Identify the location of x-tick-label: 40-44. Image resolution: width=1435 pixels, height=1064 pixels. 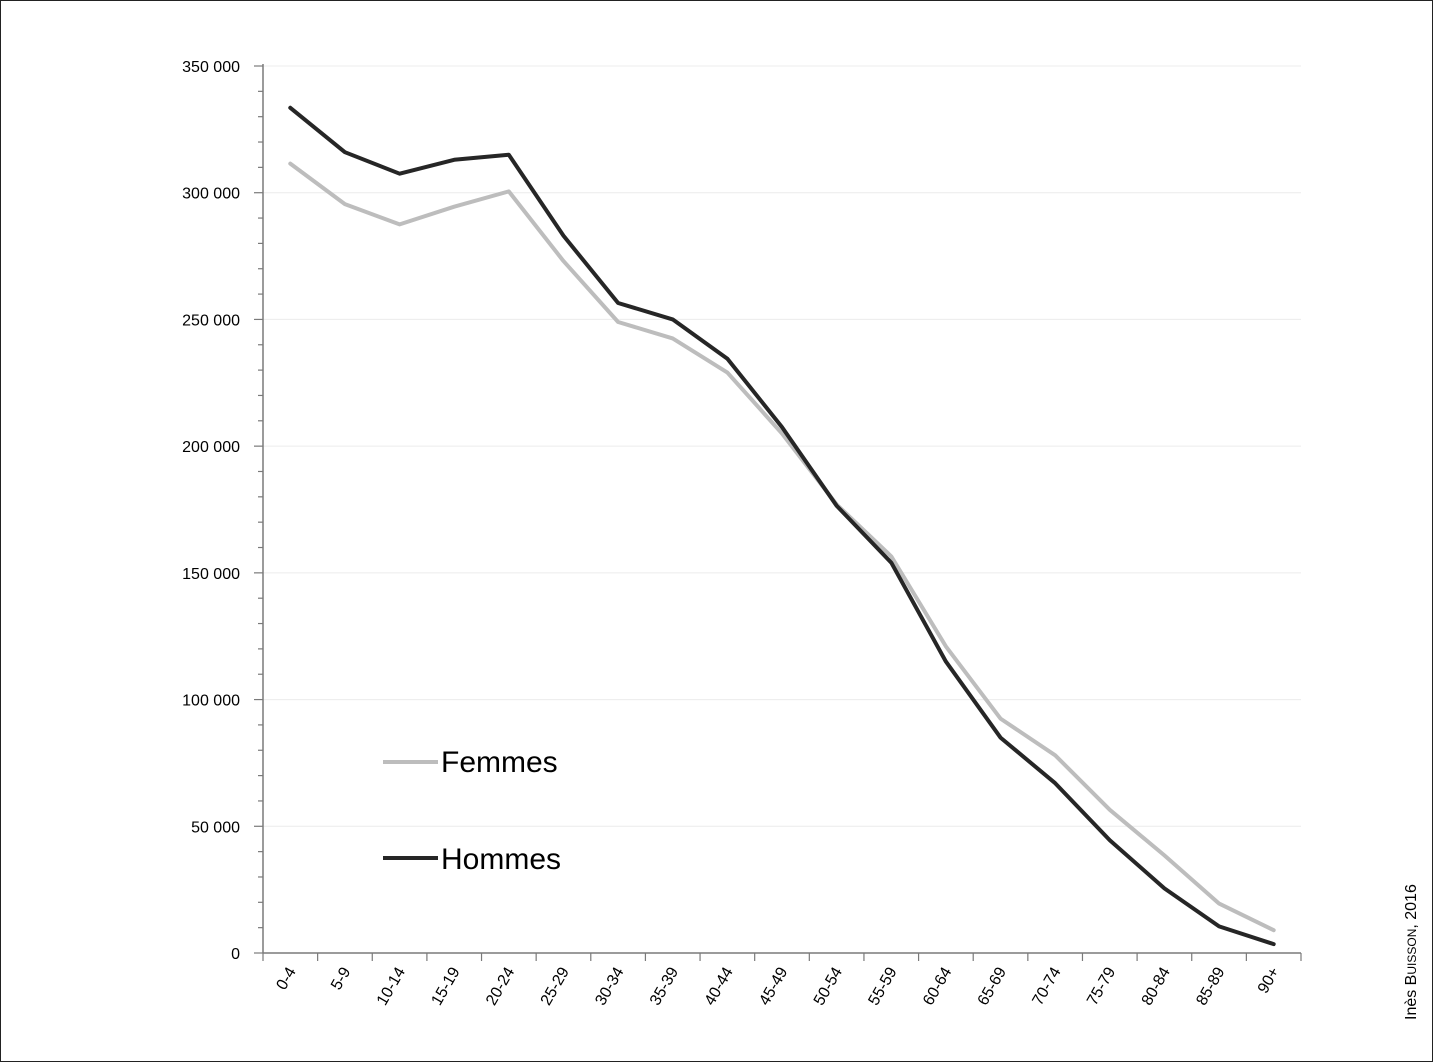
(719, 986).